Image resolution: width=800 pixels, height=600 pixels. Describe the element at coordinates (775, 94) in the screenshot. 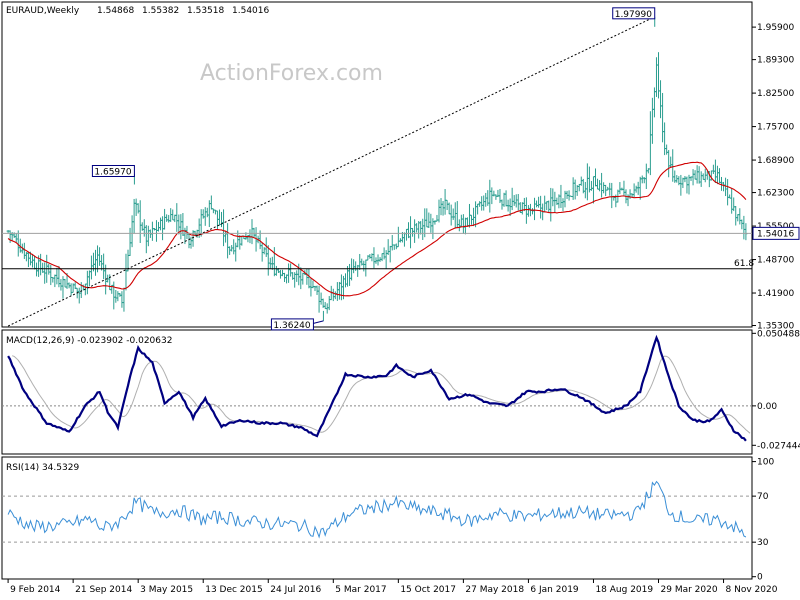

I see `price-axis-label: 1.82500` at that location.